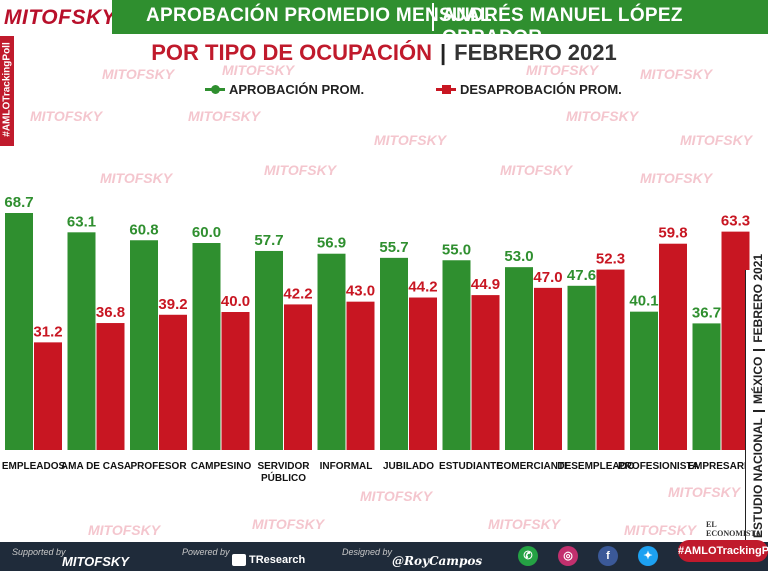  I want to click on data-label-approval: 55.7, so click(393, 247).